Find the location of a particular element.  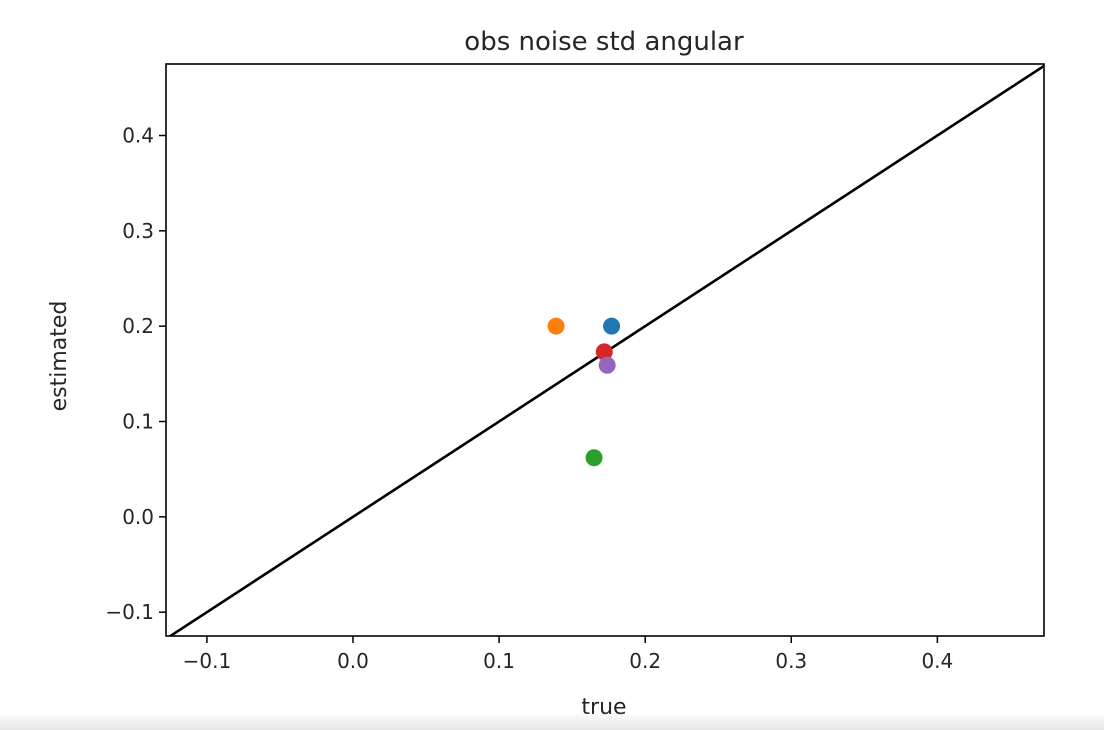

y-tick-label: −0.1 is located at coordinates (129, 612).